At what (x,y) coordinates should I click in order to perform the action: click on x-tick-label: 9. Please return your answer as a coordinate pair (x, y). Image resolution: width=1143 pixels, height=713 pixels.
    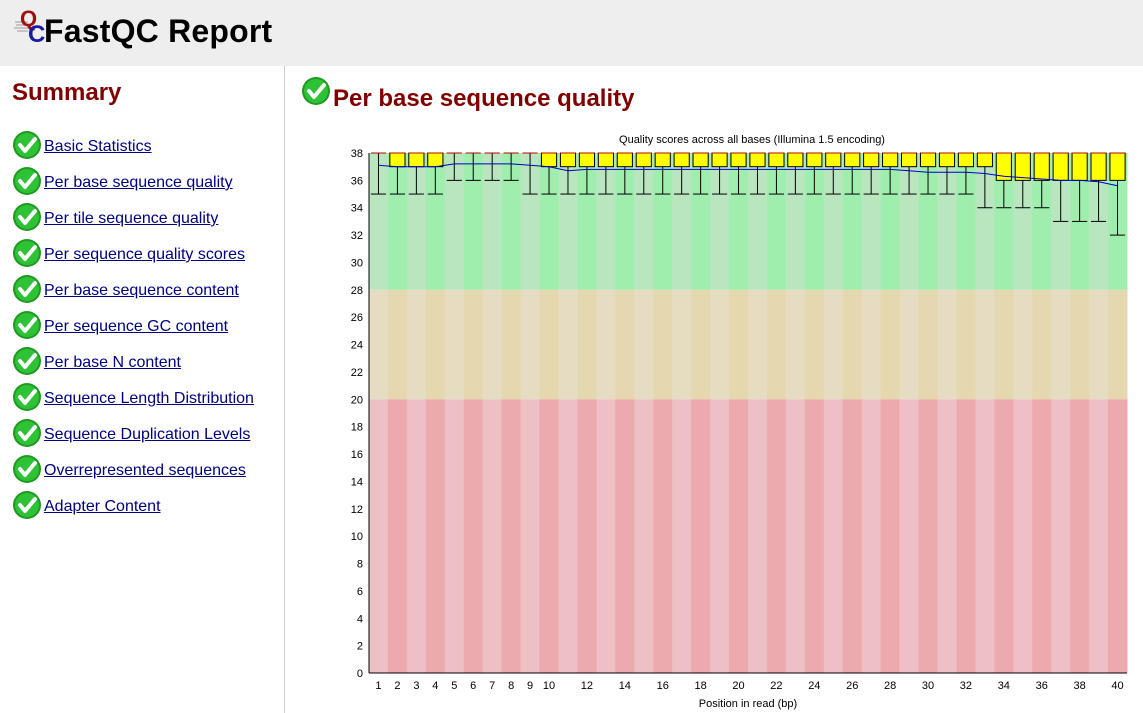
    Looking at the image, I should click on (530, 686).